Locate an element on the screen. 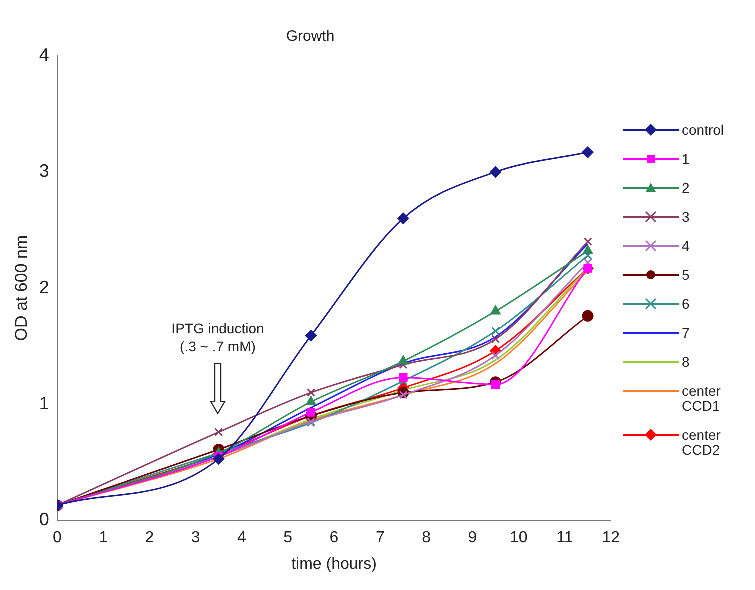 The height and width of the screenshot is (590, 755). y-tick-label: 2 is located at coordinates (44, 287).